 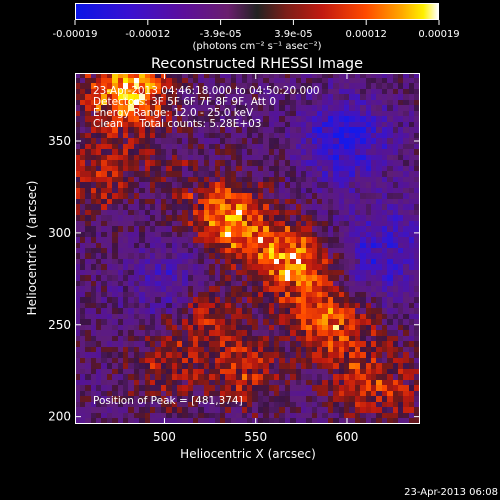 I want to click on colorbar-unit-label: (photons cm⁻² s⁻¹ asec⁻²), so click(x=256, y=46).